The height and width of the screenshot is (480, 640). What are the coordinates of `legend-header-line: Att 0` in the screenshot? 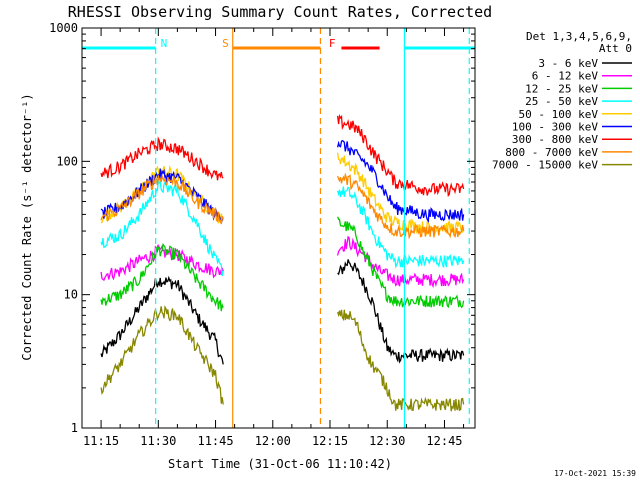 It's located at (615, 48).